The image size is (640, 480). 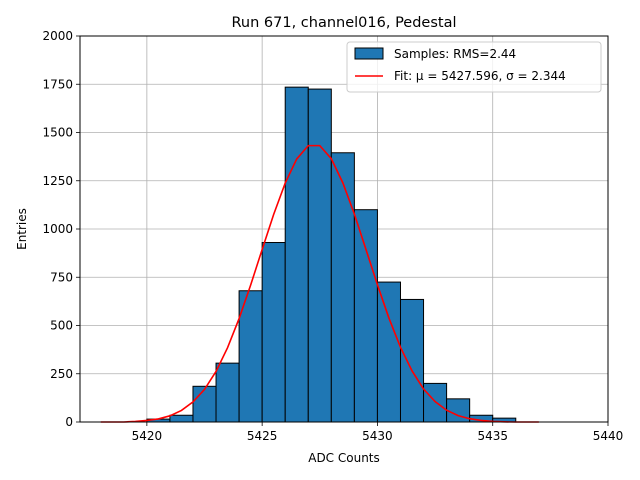 I want to click on y-tick-label: 500, so click(x=61, y=326).